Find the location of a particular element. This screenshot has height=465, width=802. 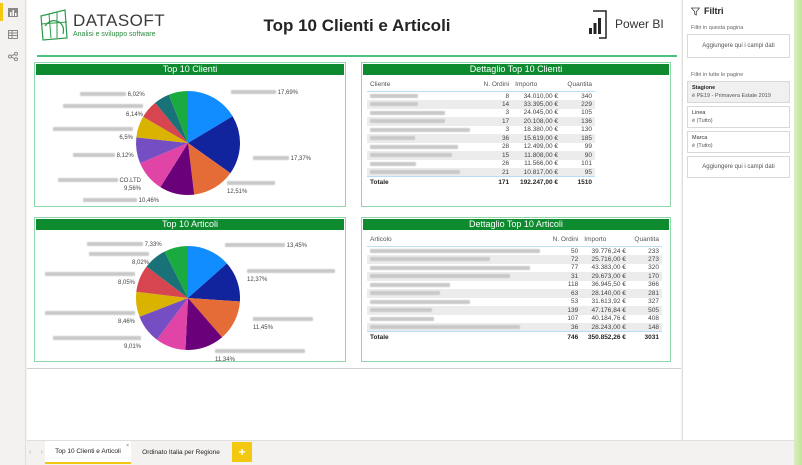

tab-ordinato-italia-regione: Ordinato Italia per Regione is located at coordinates (181, 452).